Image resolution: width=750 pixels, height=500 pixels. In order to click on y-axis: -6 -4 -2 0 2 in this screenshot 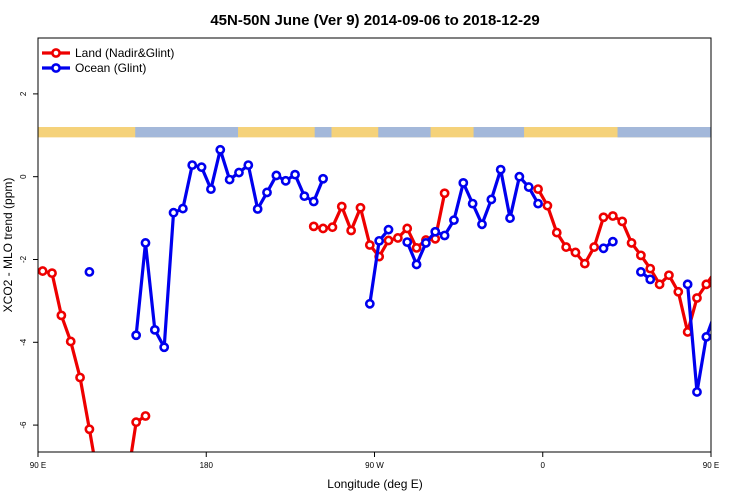, I will do `click(28, 260)`.